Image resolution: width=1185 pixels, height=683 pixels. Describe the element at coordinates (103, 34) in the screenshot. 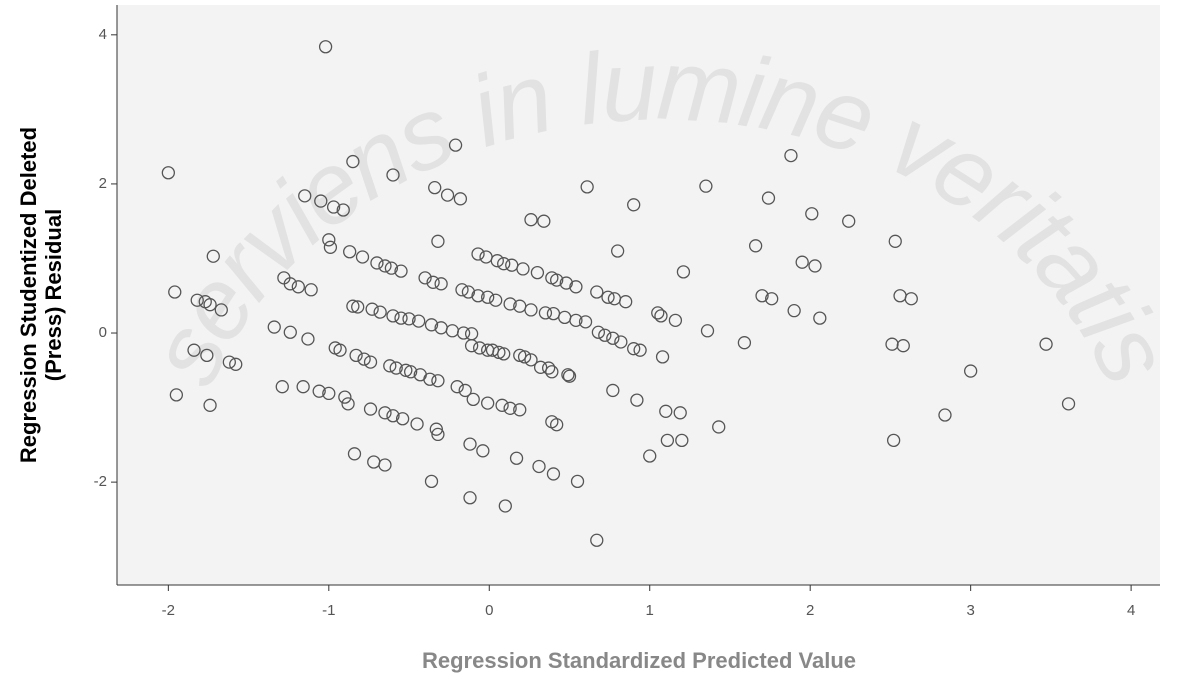

I see `y-tick-label: 4` at that location.